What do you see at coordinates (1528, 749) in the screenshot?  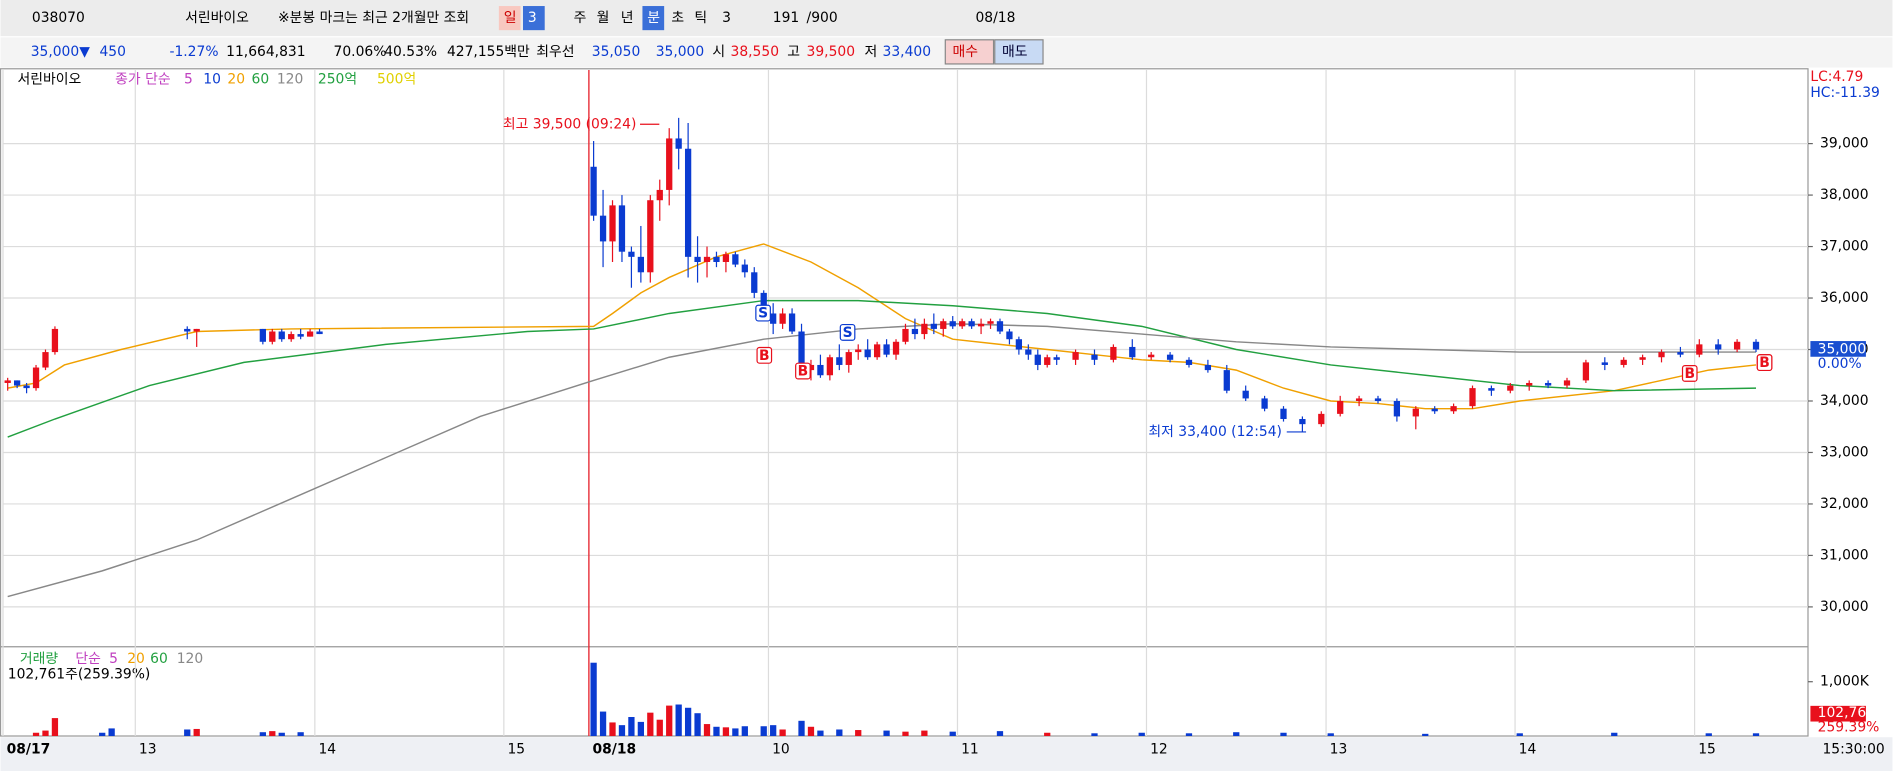 I see `x-tick-label: 14` at bounding box center [1528, 749].